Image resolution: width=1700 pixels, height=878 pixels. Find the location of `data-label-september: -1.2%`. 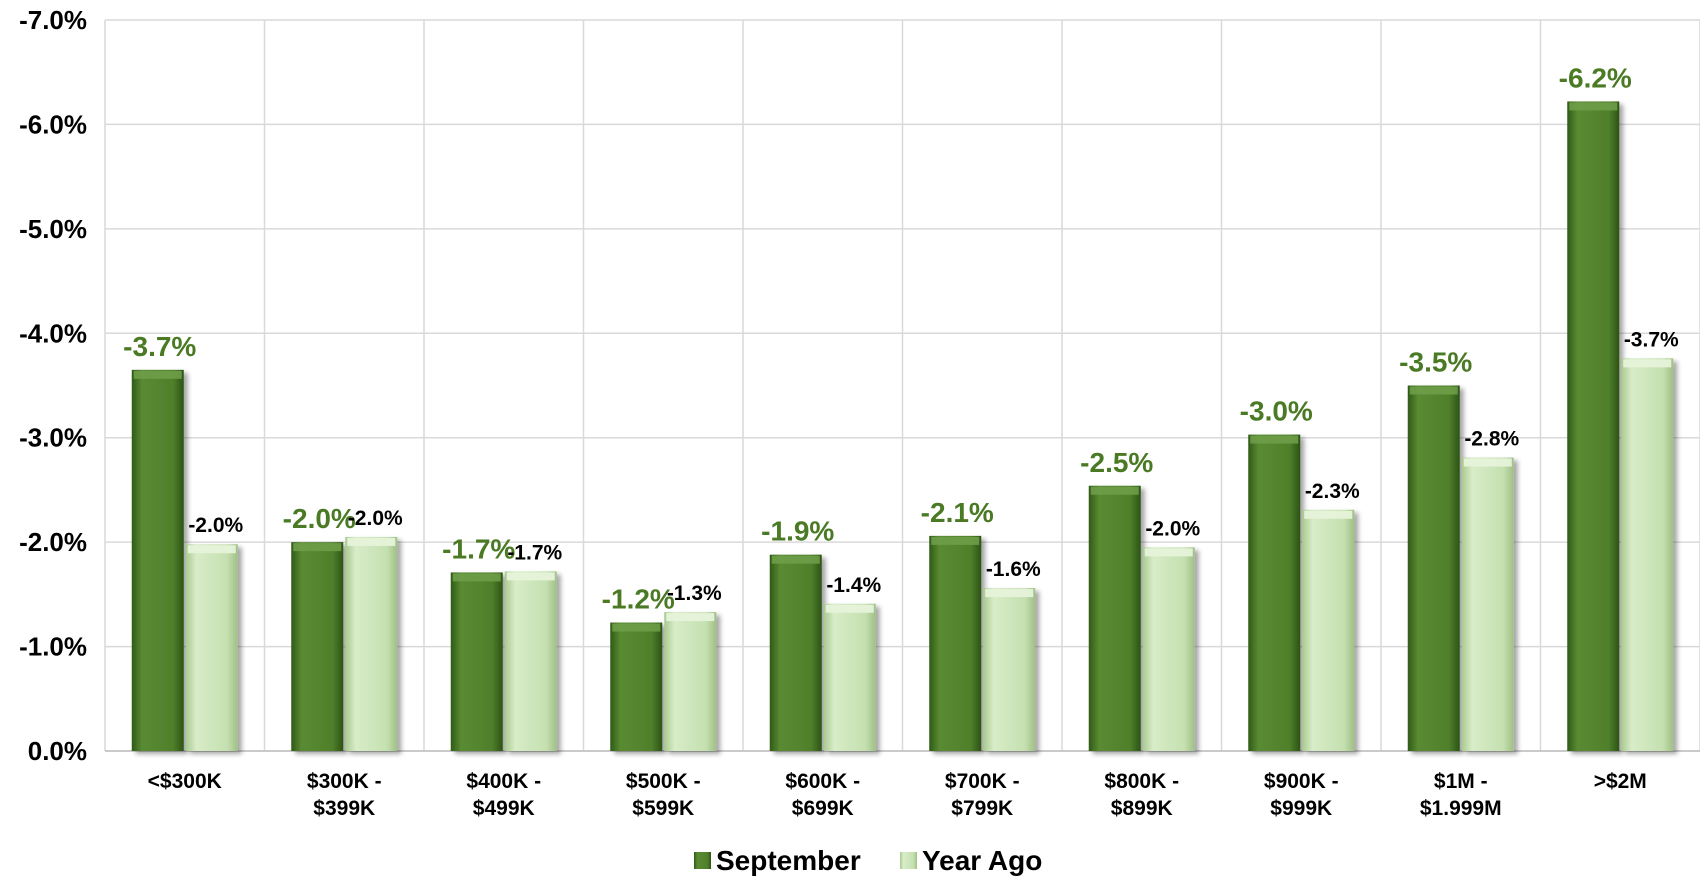

data-label-september: -1.2% is located at coordinates (638, 599).